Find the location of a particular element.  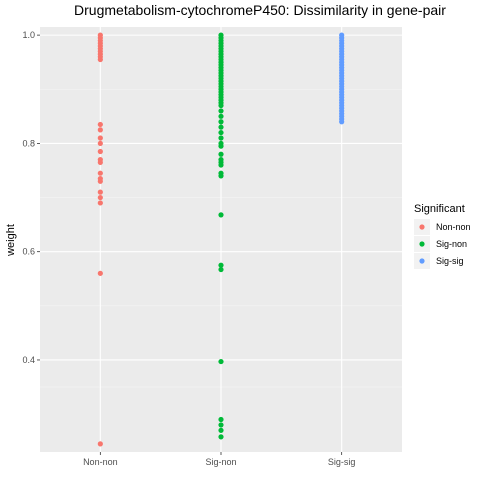

legend-title: Significant is located at coordinates (439, 209).